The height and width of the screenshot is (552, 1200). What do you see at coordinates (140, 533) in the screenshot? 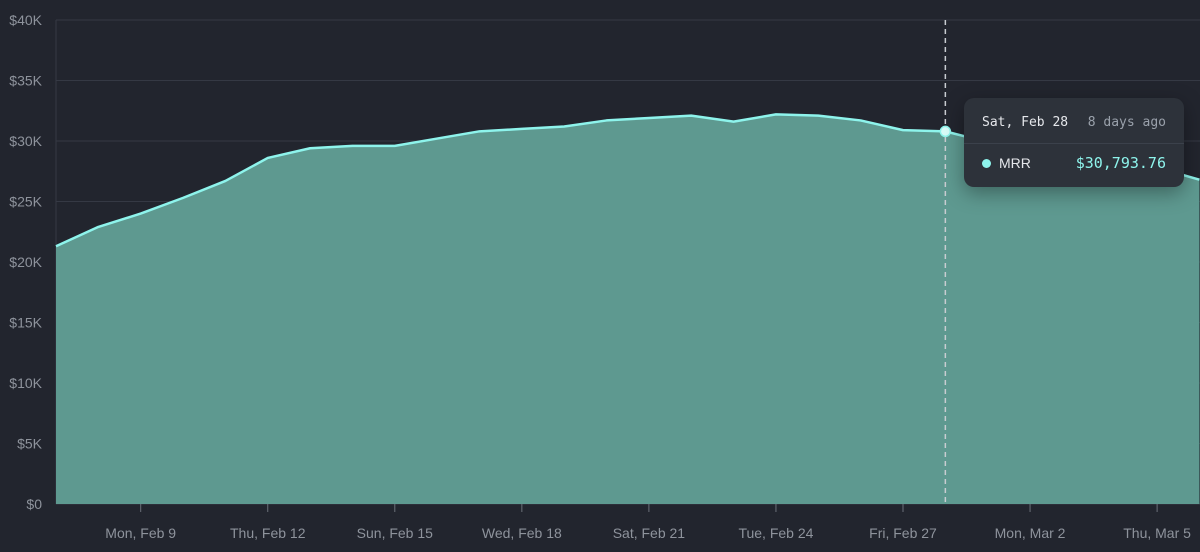
I see `x-tick-label: Mon, Feb 9` at bounding box center [140, 533].